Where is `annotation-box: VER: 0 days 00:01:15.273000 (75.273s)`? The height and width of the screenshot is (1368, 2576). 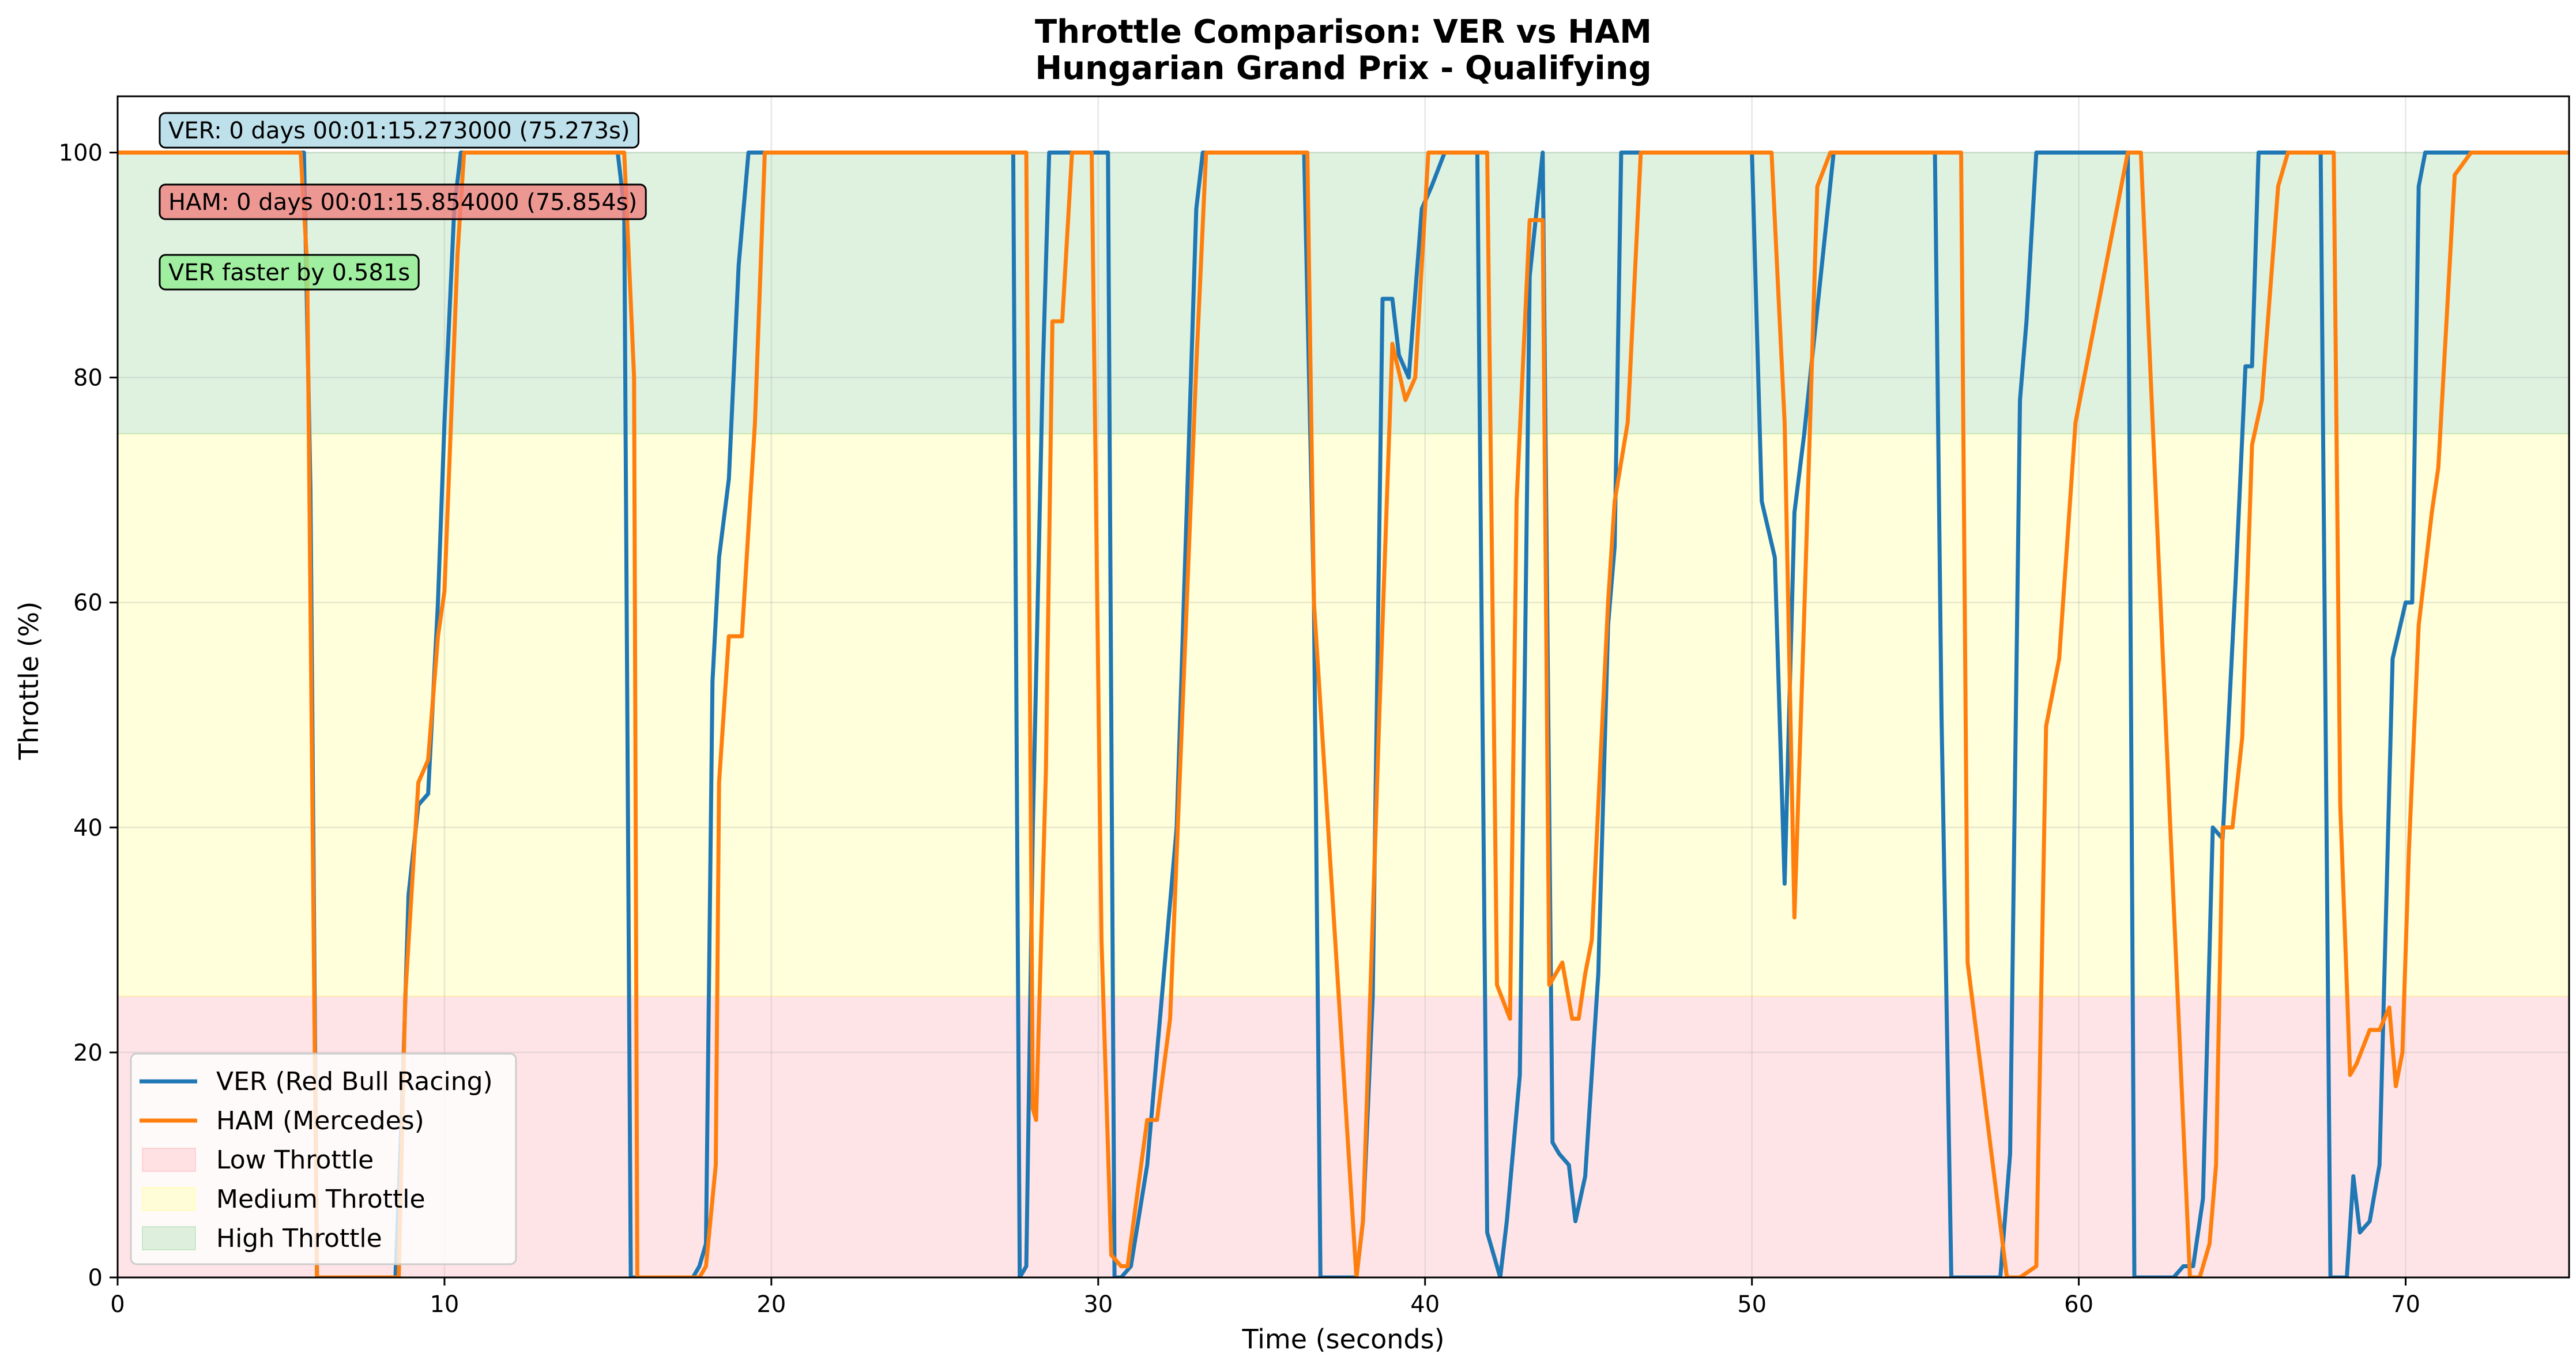 annotation-box: VER: 0 days 00:01:15.273000 (75.273s) is located at coordinates (399, 130).